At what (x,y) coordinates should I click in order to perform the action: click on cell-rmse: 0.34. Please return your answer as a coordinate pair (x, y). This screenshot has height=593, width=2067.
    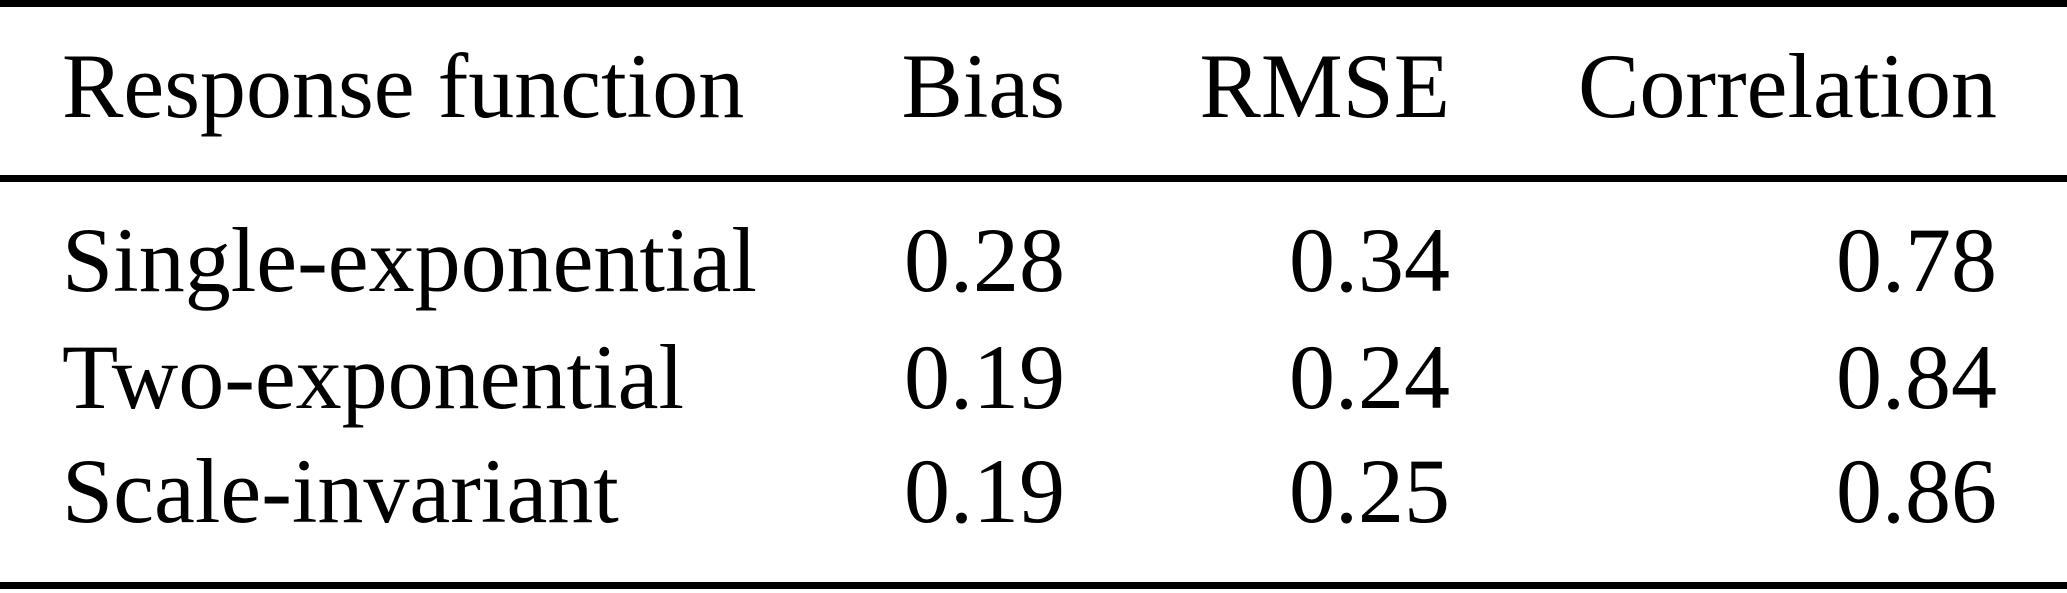
    Looking at the image, I should click on (1369, 260).